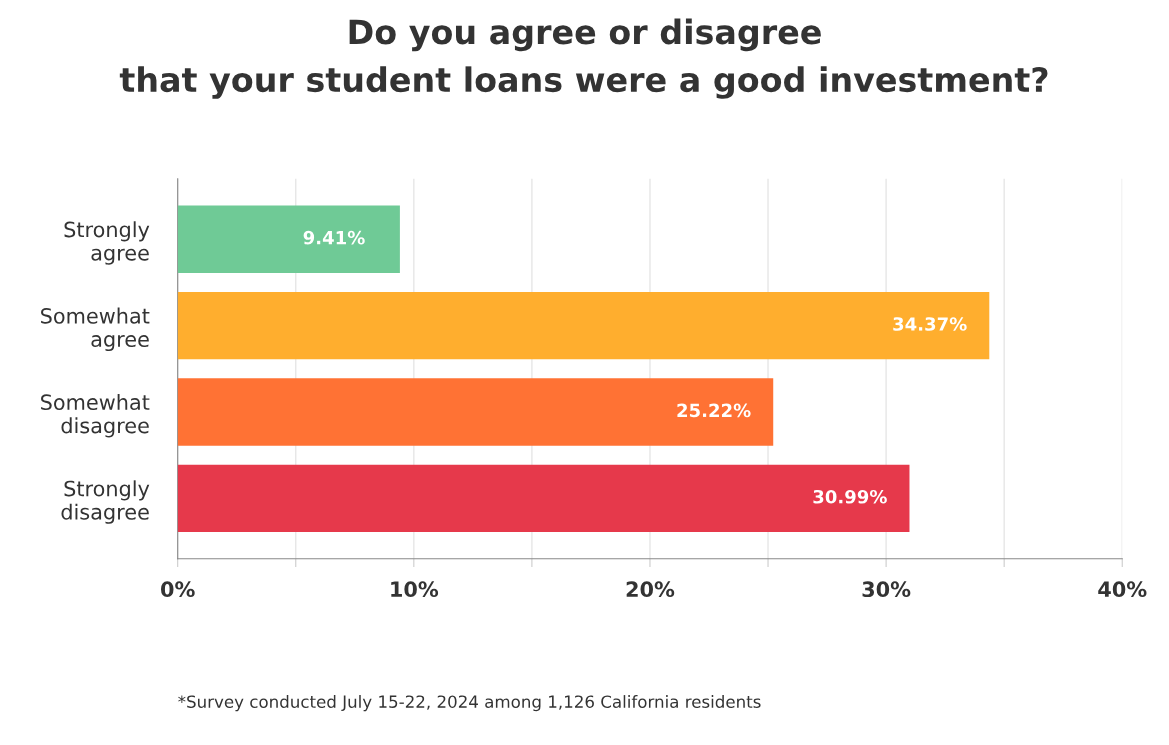 This screenshot has height=745, width=1169. Describe the element at coordinates (107, 243) in the screenshot. I see `y-tick-label: Strongly agree` at that location.